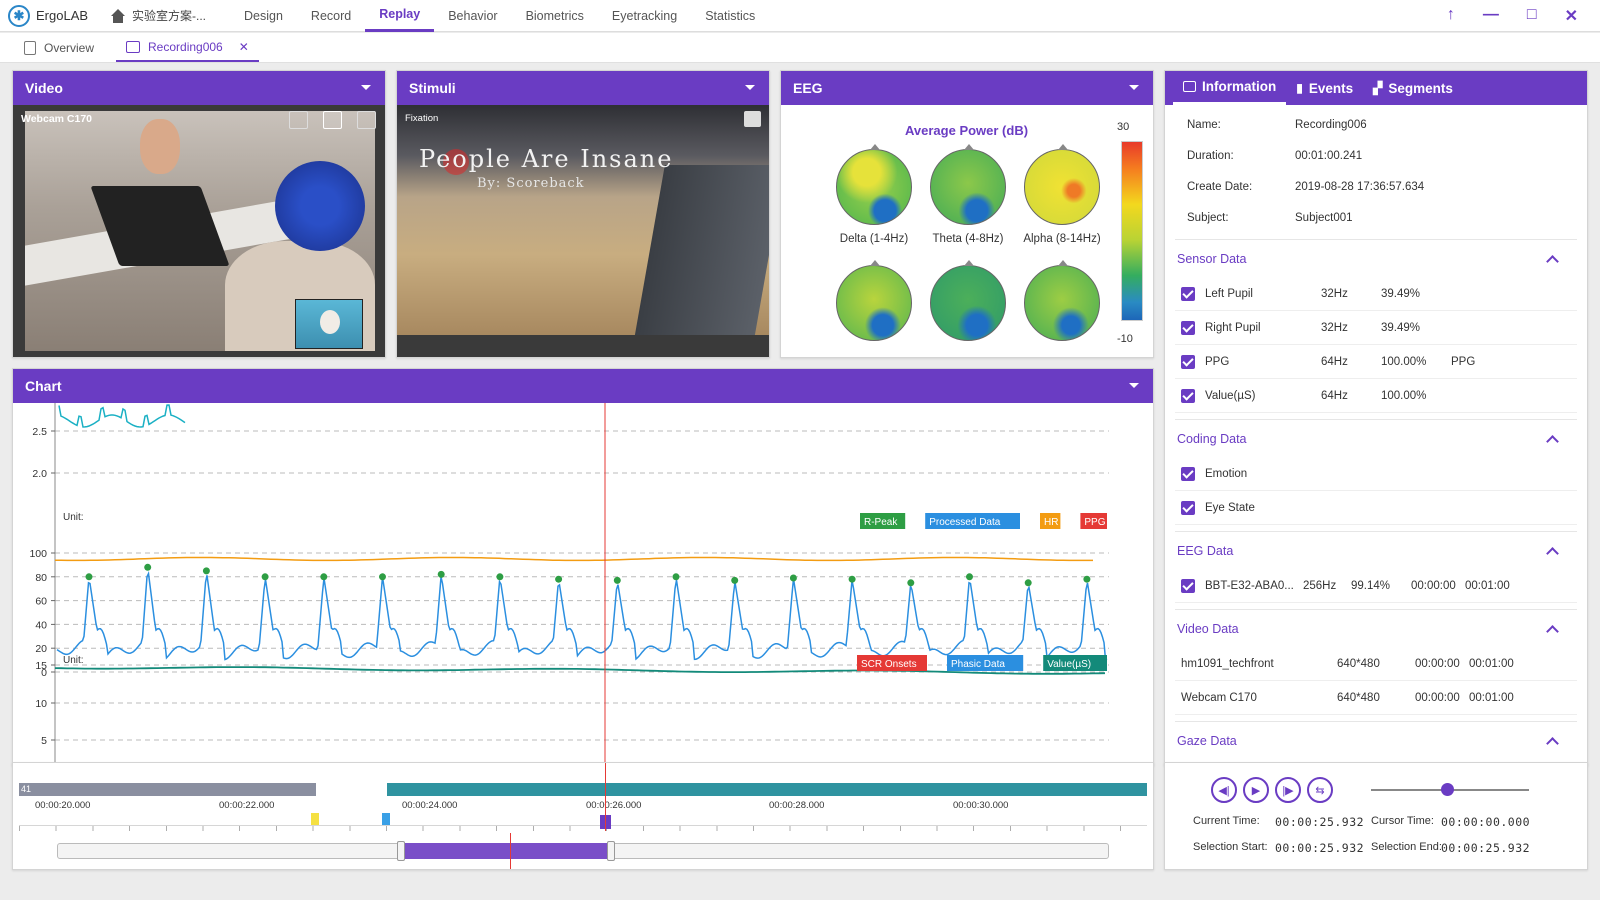 The height and width of the screenshot is (900, 1600). What do you see at coordinates (1324, 88) in the screenshot?
I see `tab-events: ▮ Events` at bounding box center [1324, 88].